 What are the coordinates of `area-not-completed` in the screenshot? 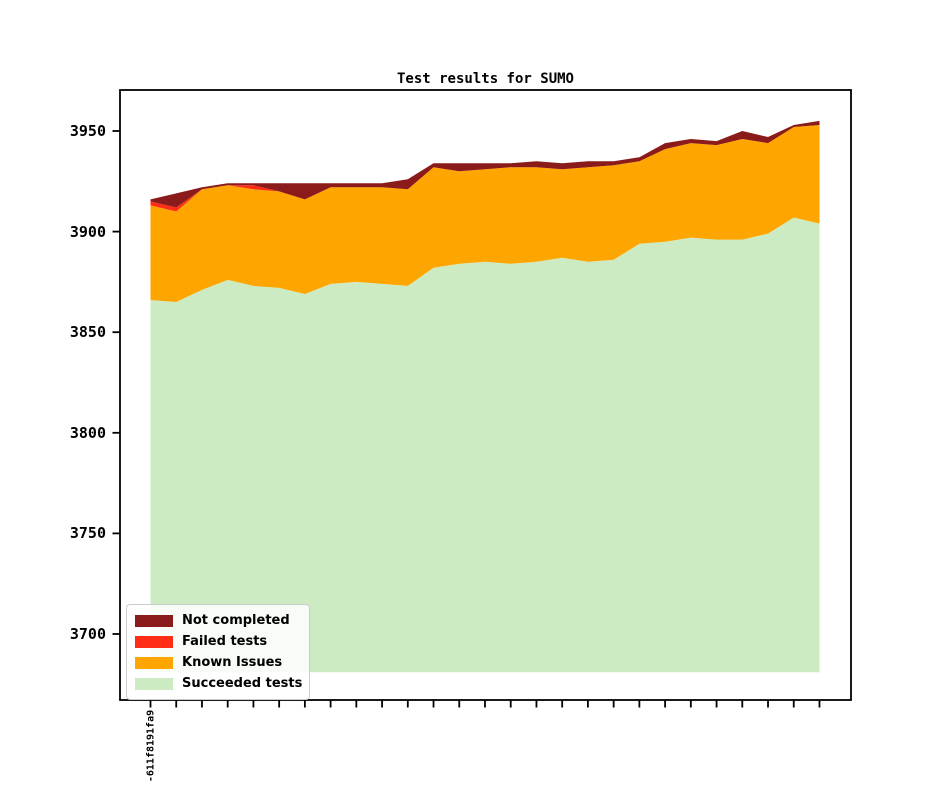 It's located at (485, 164).